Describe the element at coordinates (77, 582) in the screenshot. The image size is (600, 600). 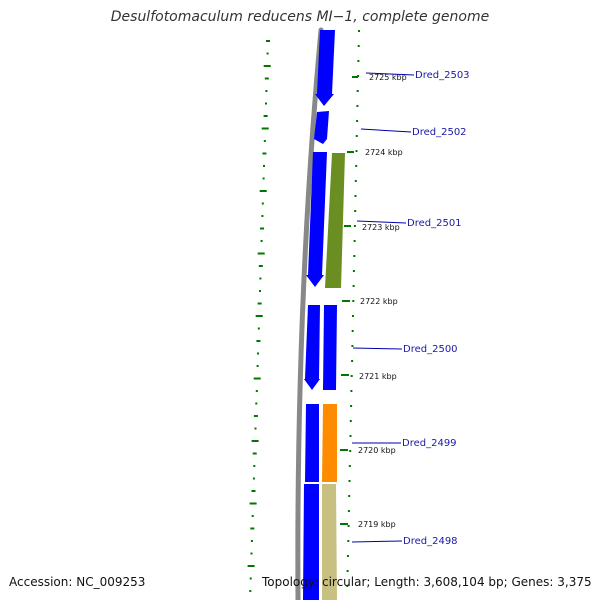
I see `accession-text: Accession: NC_009253` at that location.